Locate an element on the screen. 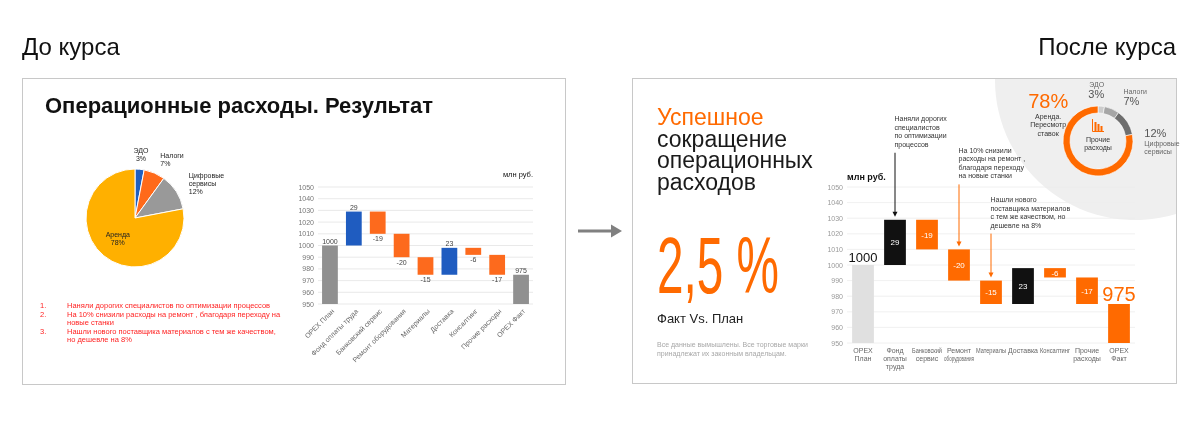  data-label: 975 is located at coordinates (1119, 294).